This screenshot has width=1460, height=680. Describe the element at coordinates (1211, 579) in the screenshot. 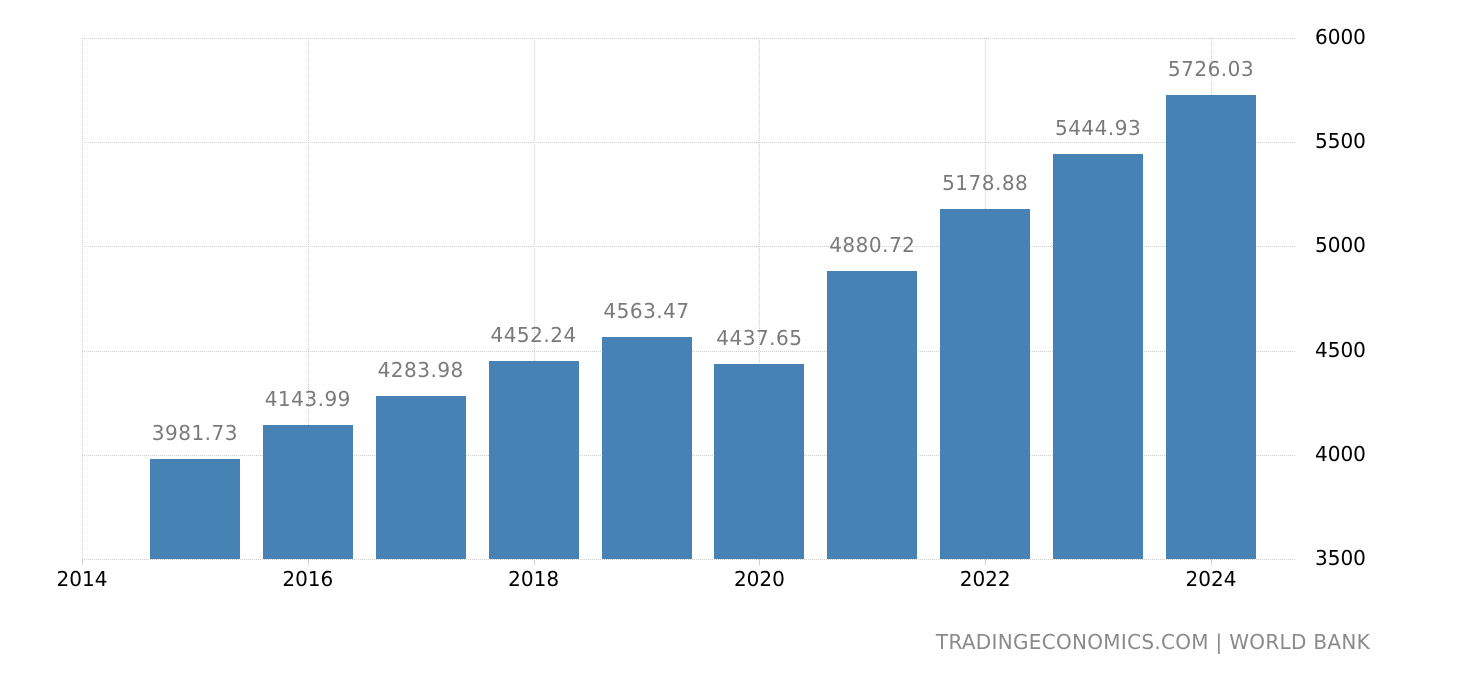

I see `x-axis-tick-label: 2024` at that location.